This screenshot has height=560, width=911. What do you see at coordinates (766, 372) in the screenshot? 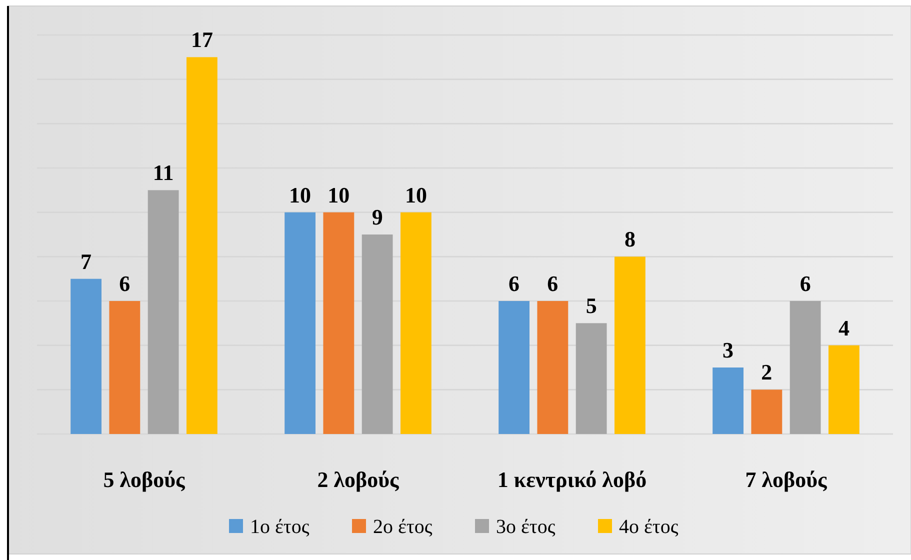
I see `data-label: 2` at bounding box center [766, 372].